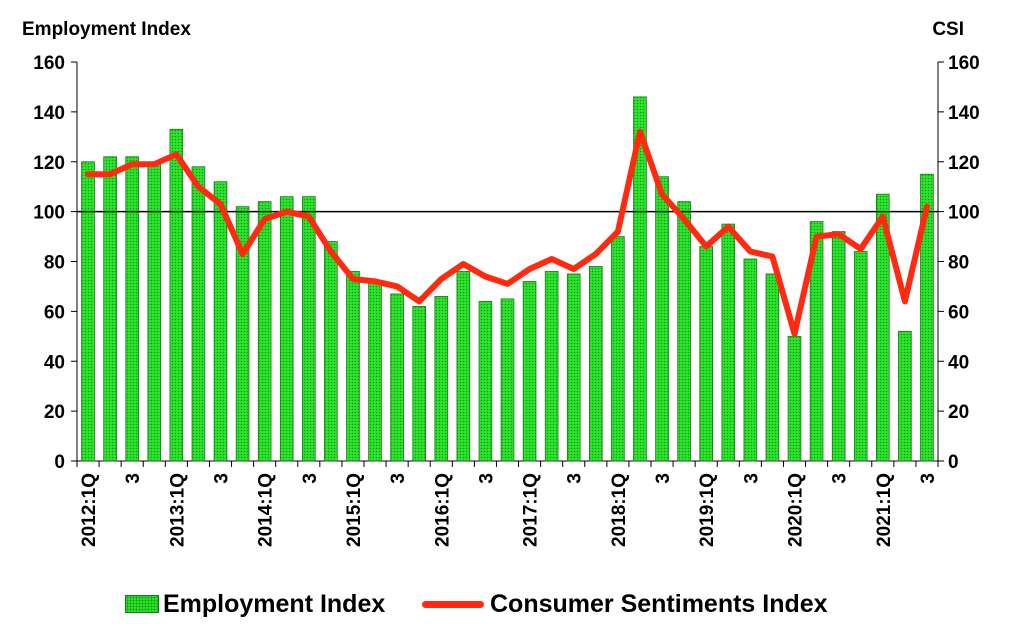 The image size is (1024, 624). What do you see at coordinates (59, 462) in the screenshot?
I see `left-tick-label: 0` at bounding box center [59, 462].